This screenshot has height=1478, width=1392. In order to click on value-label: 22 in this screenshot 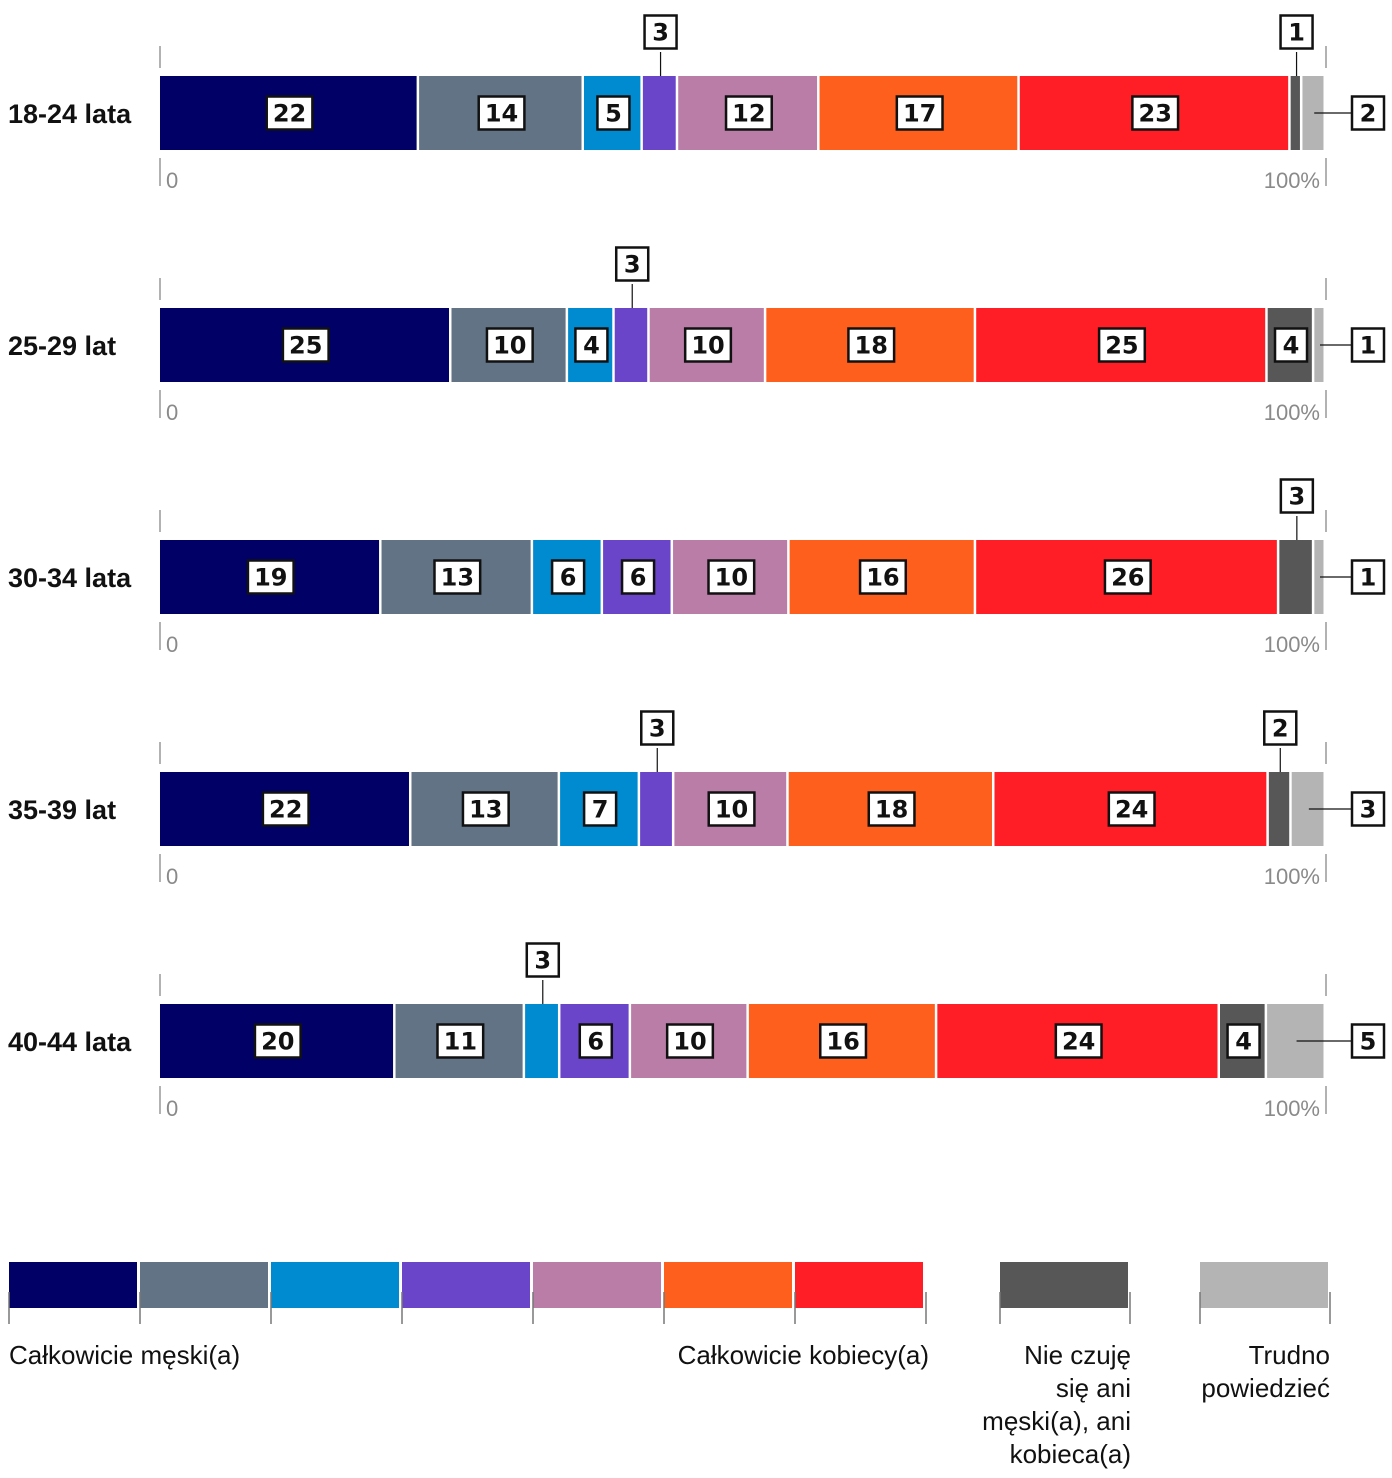, I will do `click(289, 114)`.